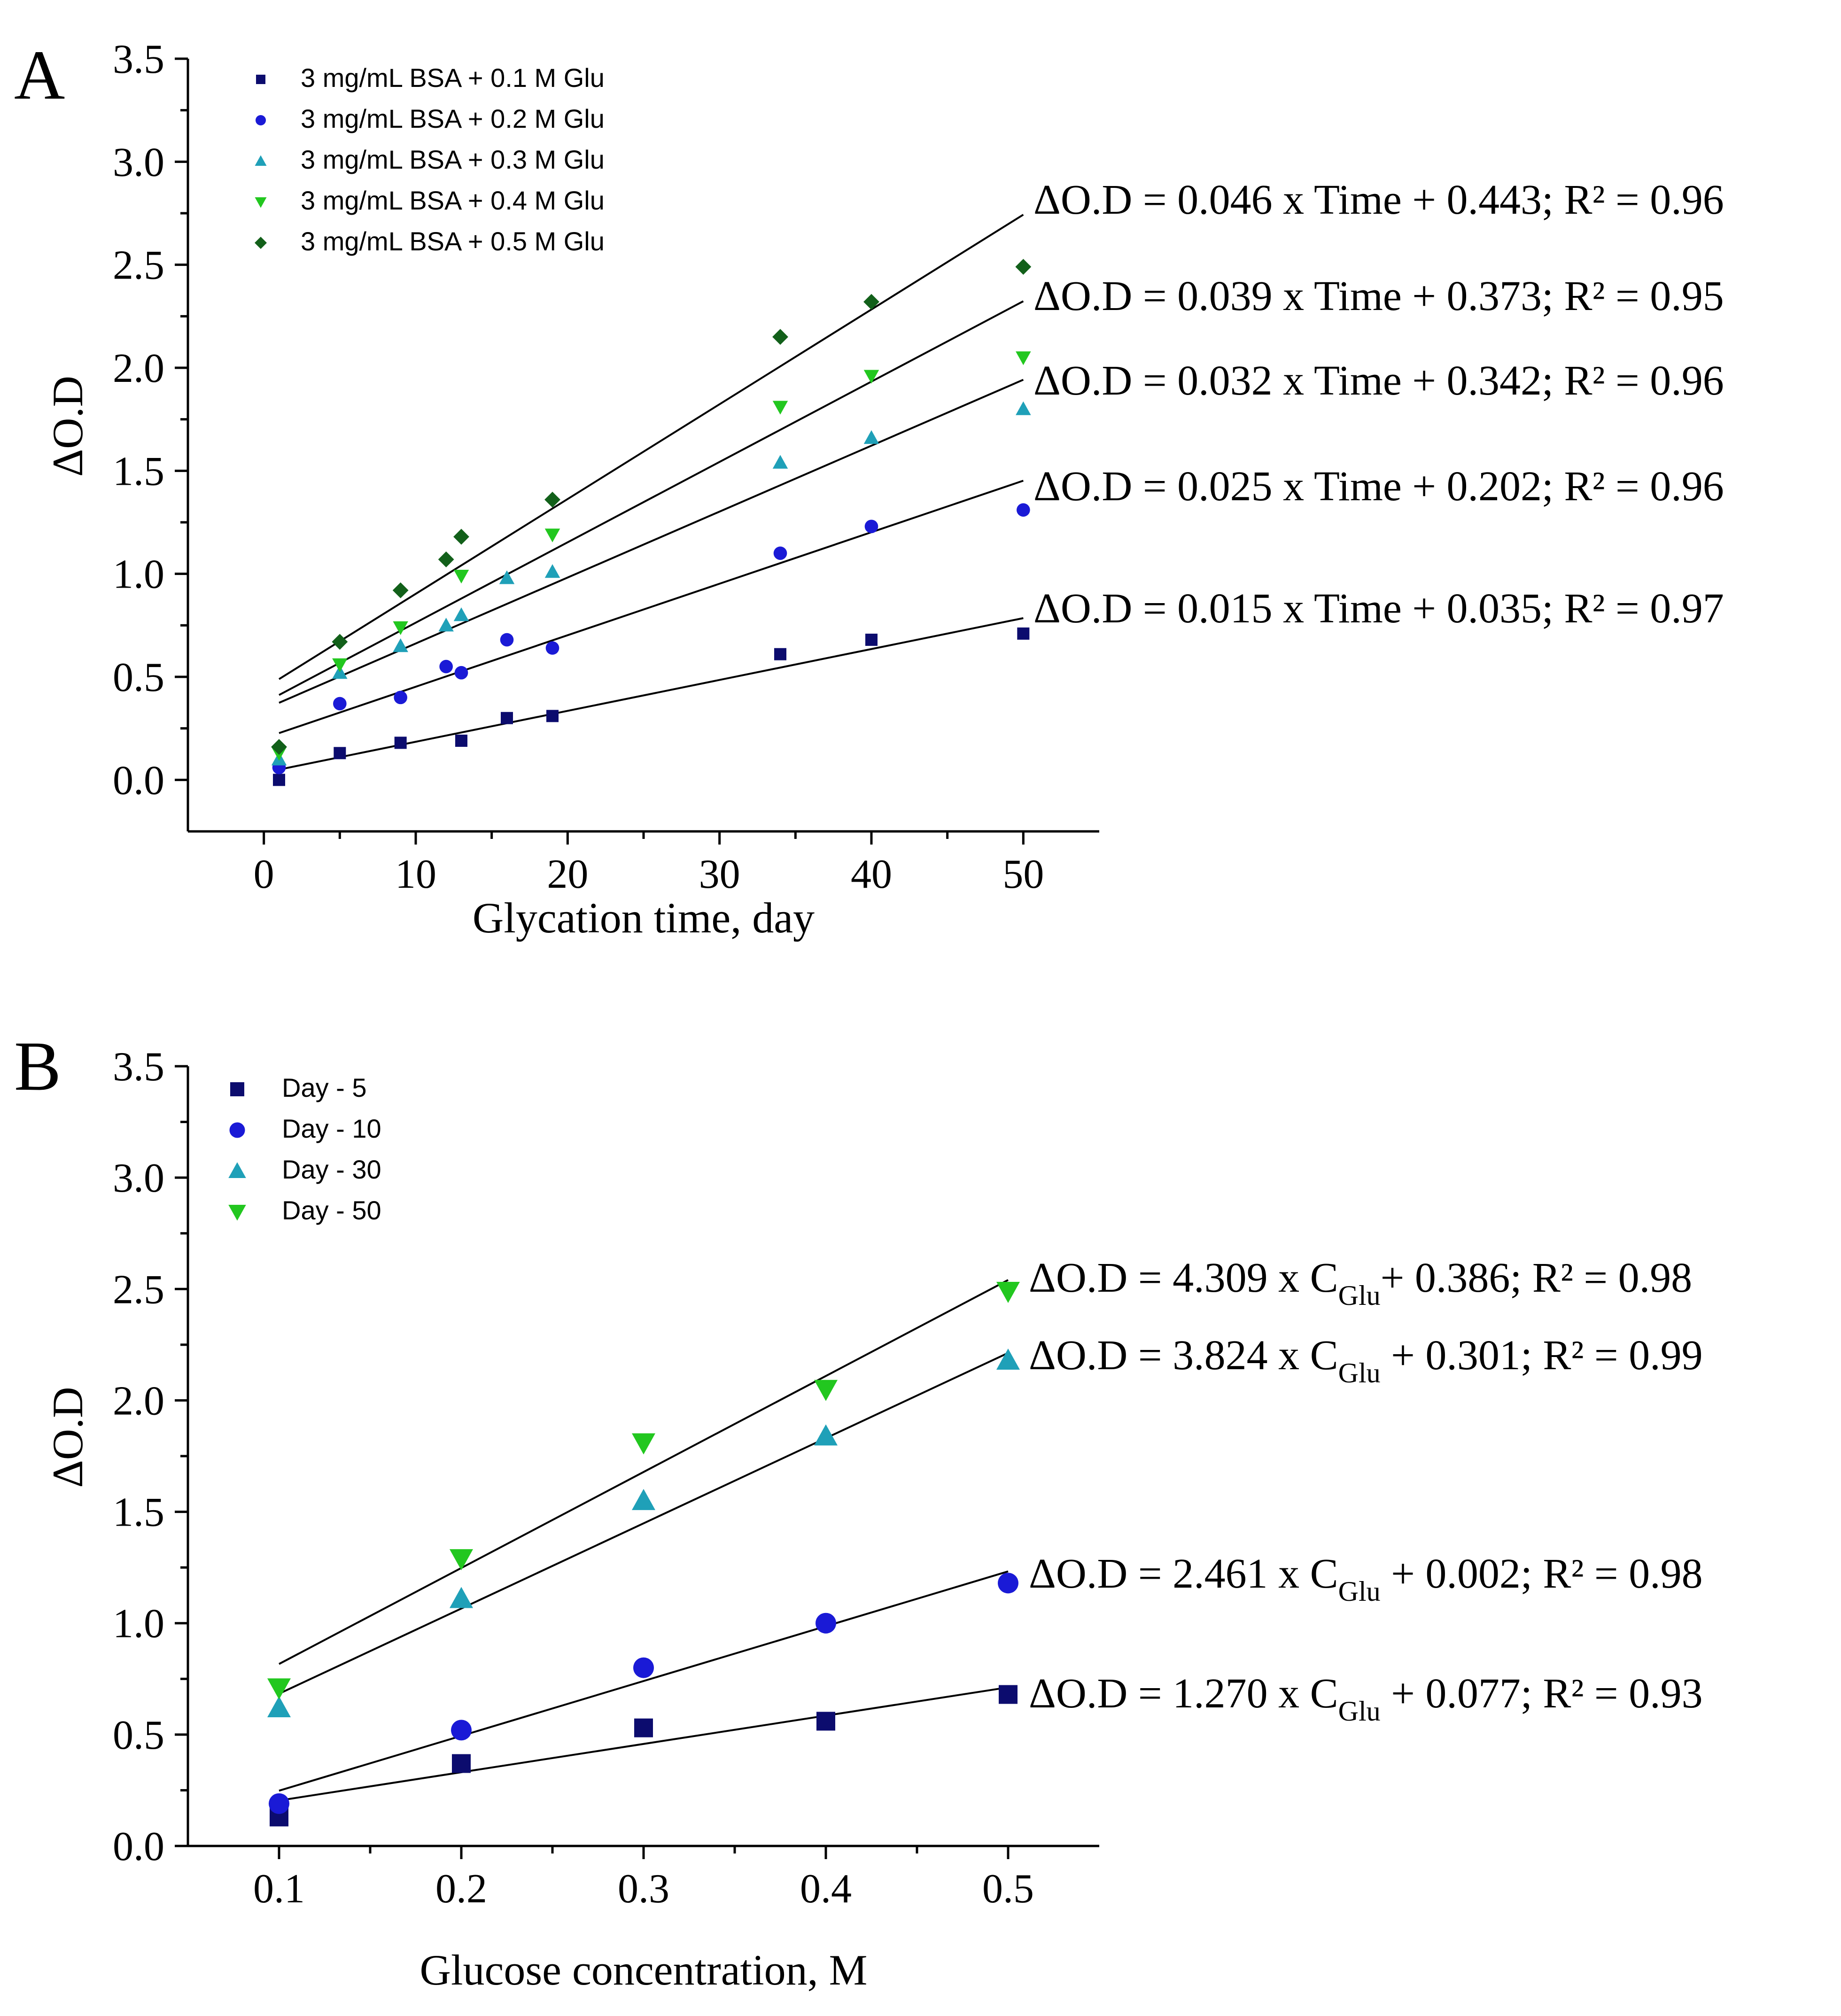  What do you see at coordinates (1183, 1355) in the screenshot?
I see `equation-prefix: ΔO.D = 3.824 x C` at bounding box center [1183, 1355].